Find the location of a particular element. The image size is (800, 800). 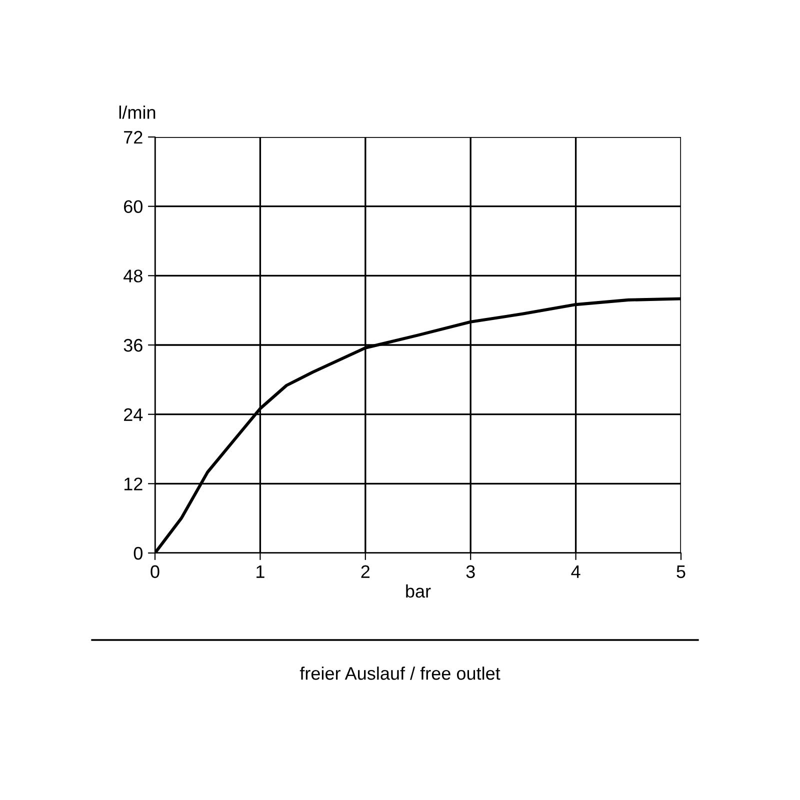

x-tick-label: 2 is located at coordinates (365, 571).